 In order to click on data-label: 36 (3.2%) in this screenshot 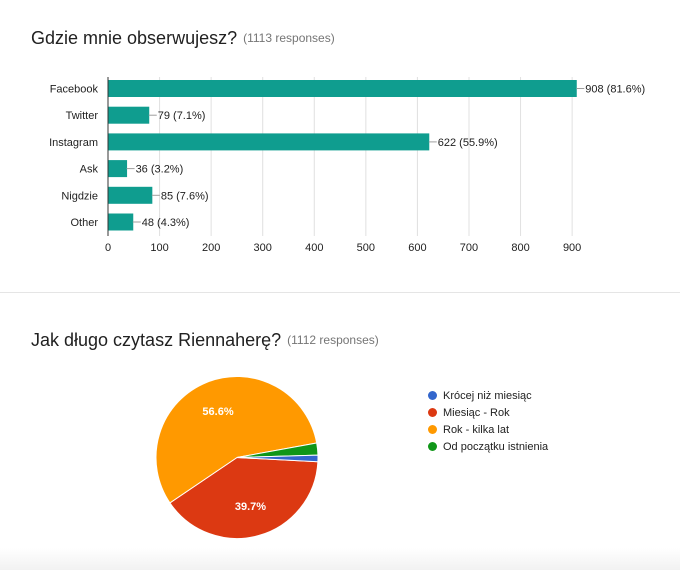, I will do `click(160, 170)`.